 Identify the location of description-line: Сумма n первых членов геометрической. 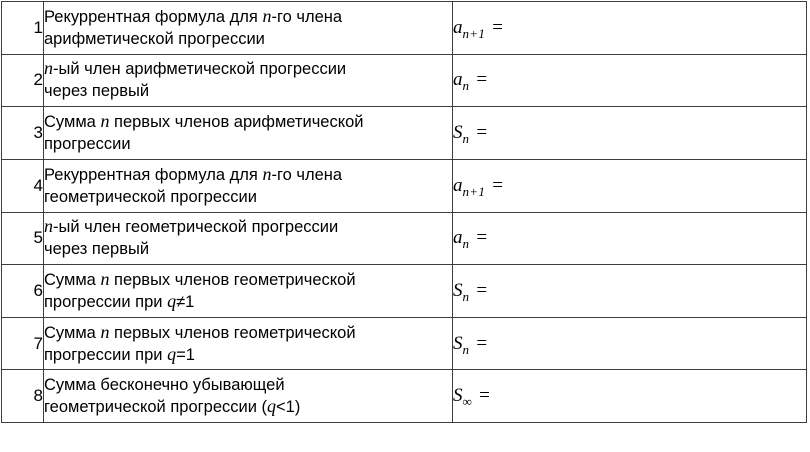
(248, 332).